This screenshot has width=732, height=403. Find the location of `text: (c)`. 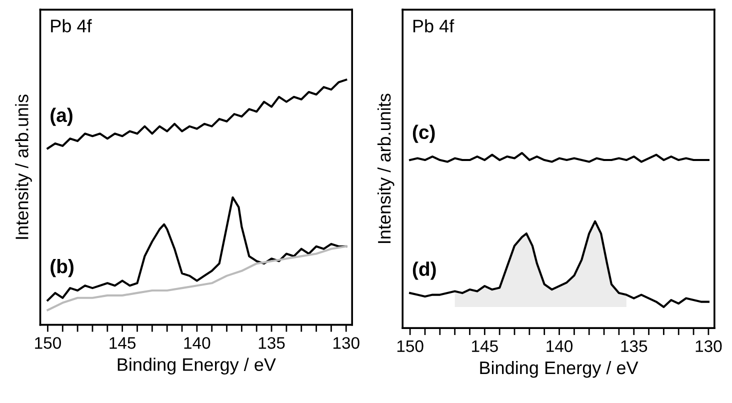

text: (c) is located at coordinates (423, 133).